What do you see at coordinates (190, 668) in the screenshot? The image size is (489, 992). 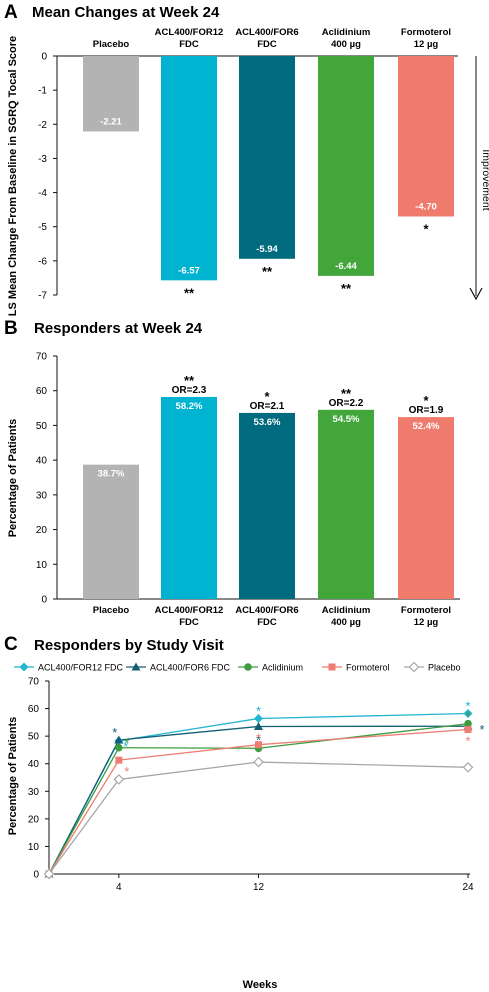 I see `legend-label: ACL400/FOR6 FDC` at bounding box center [190, 668].